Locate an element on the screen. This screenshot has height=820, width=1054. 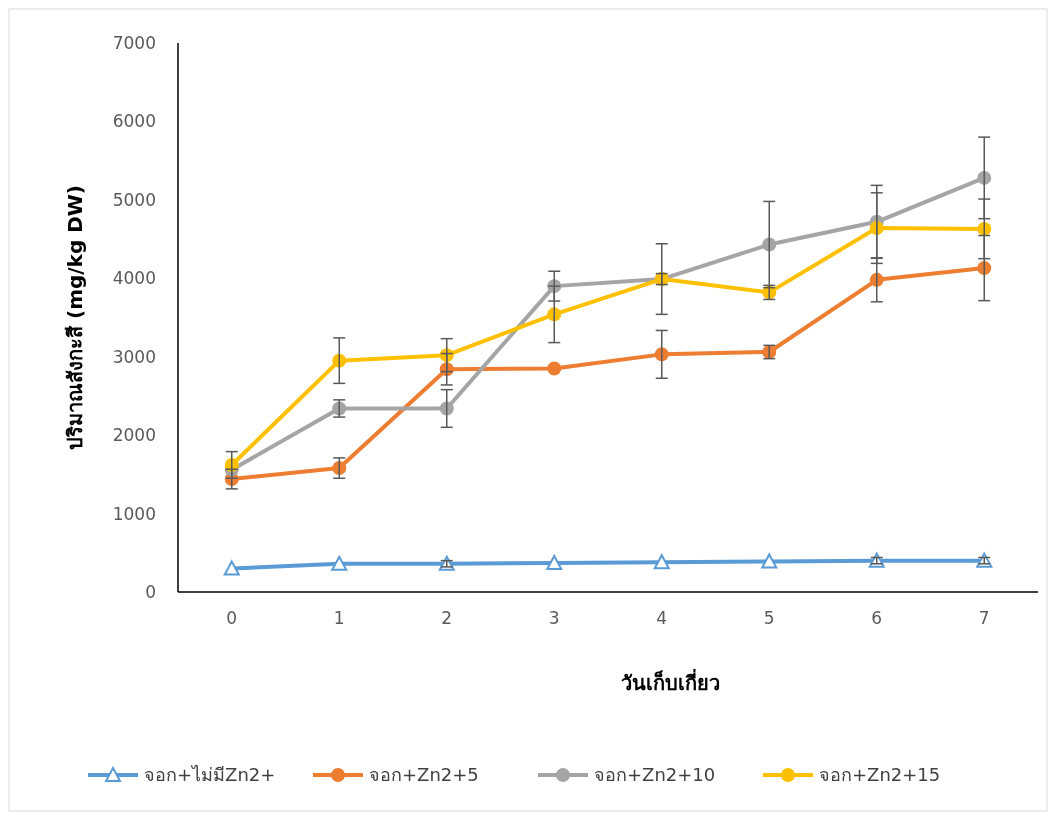
x-tick-label: 1 is located at coordinates (339, 617).